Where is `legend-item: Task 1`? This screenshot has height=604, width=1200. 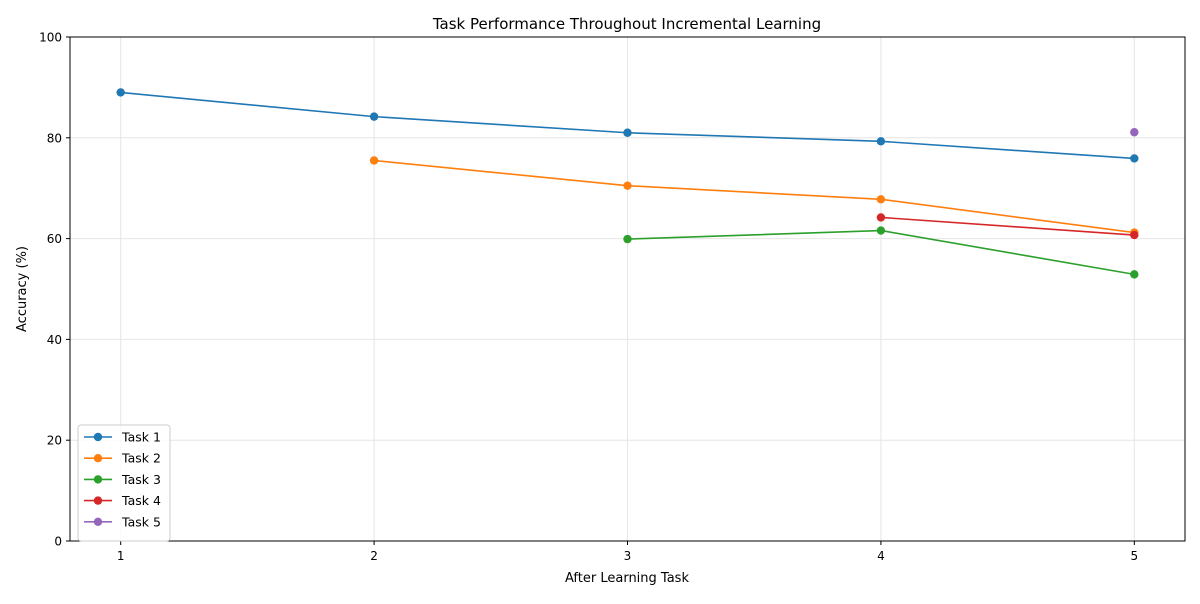
legend-item: Task 1 is located at coordinates (122, 437).